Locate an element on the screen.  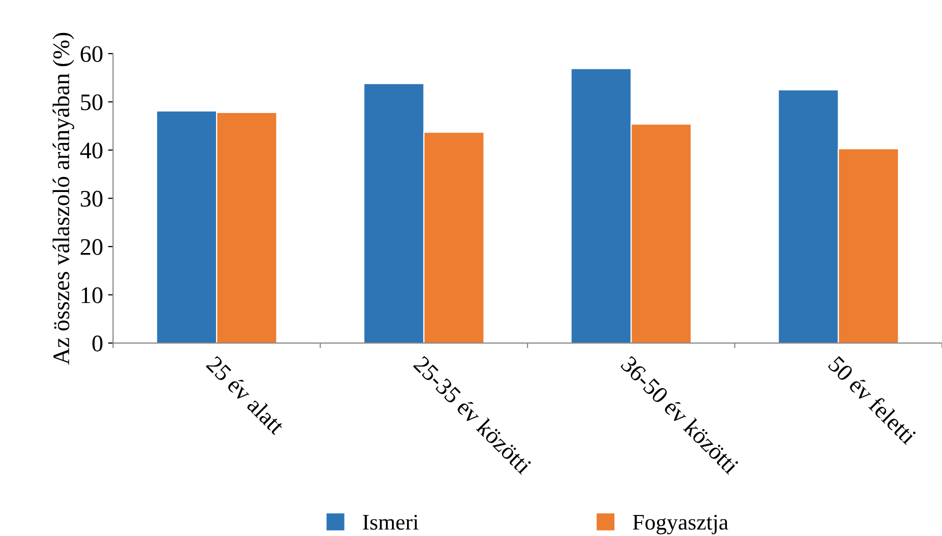
y-axis-title: Az összes válaszoló arányában (%) is located at coordinates (63, 198).